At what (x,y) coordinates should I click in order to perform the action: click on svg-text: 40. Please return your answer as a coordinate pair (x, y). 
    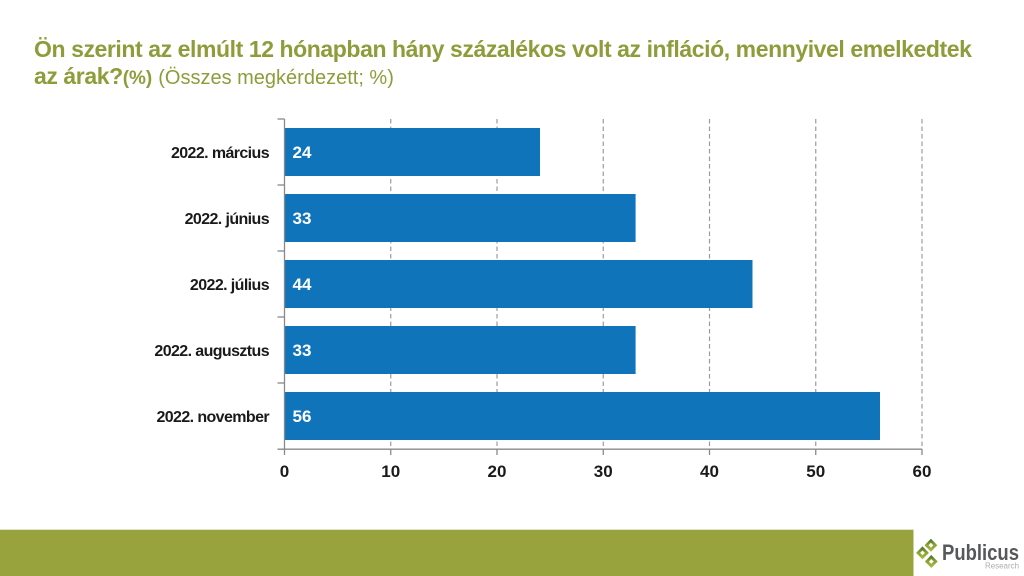
    Looking at the image, I should click on (709, 471).